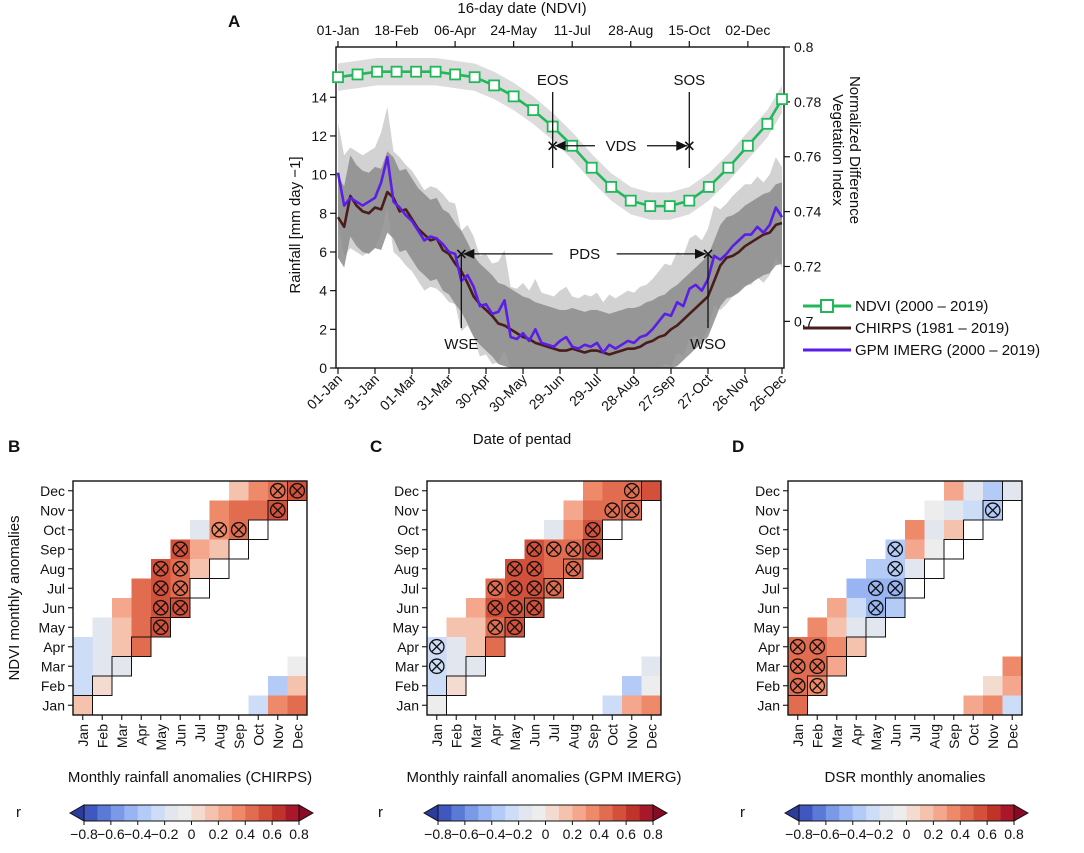 The image size is (1084, 853). I want to click on row-label: Feb, so click(53, 686).